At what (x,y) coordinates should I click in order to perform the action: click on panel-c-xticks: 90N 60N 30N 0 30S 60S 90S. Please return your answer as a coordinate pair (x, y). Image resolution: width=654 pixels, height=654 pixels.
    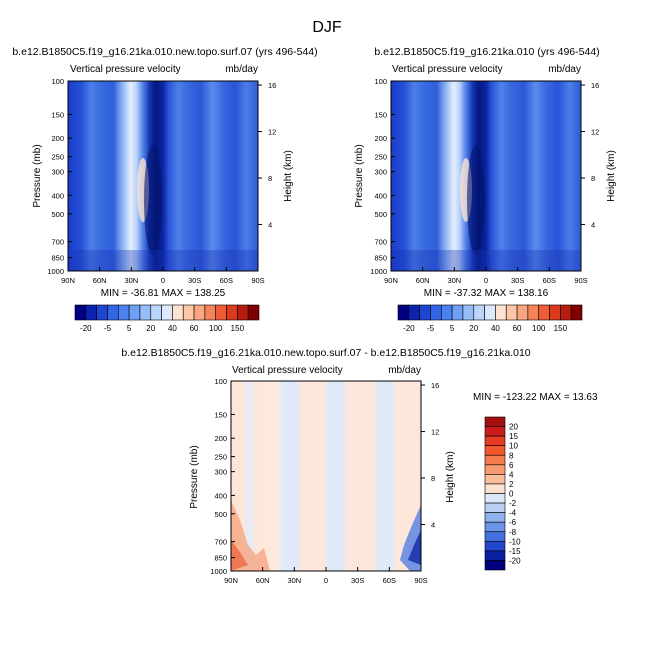
    Looking at the image, I should click on (326, 576).